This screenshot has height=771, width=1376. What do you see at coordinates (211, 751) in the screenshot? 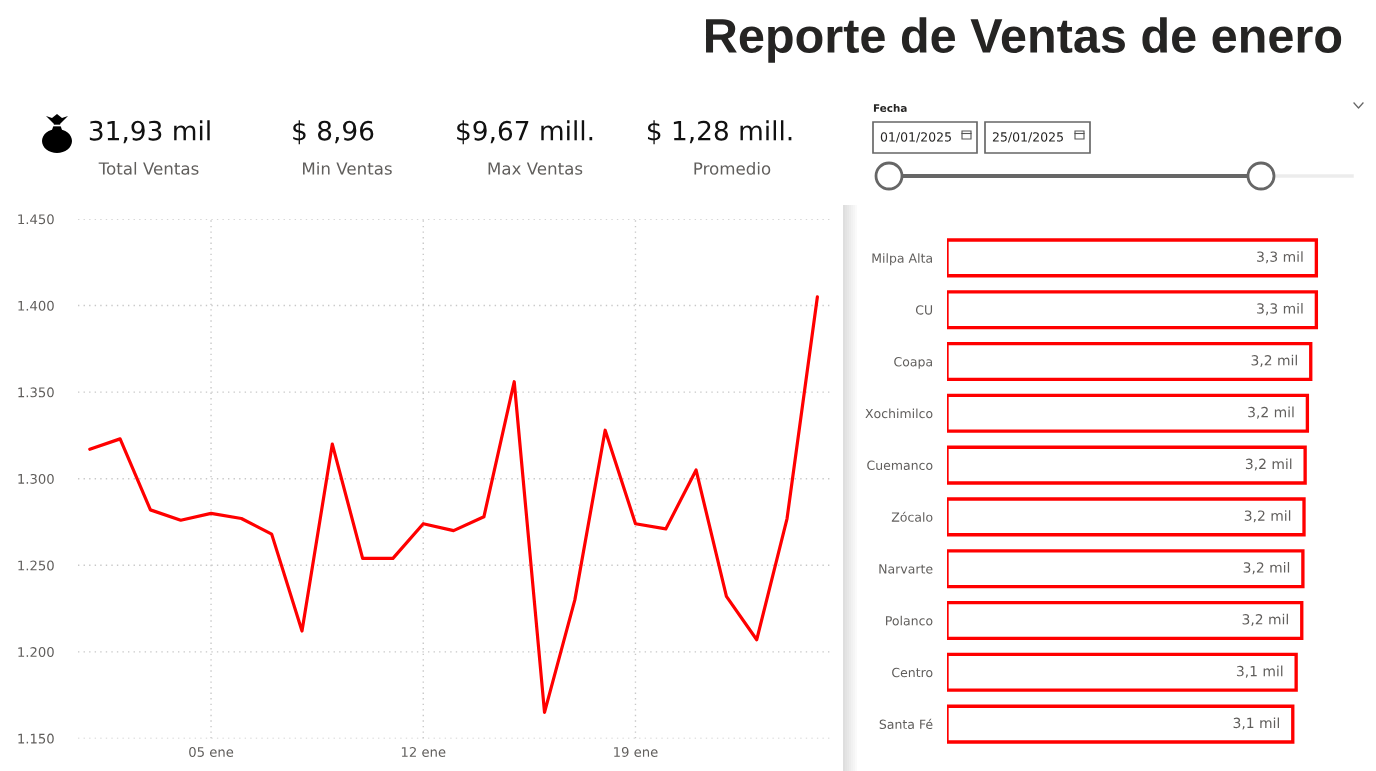
I see `x-tick-label: 05 ene` at bounding box center [211, 751].